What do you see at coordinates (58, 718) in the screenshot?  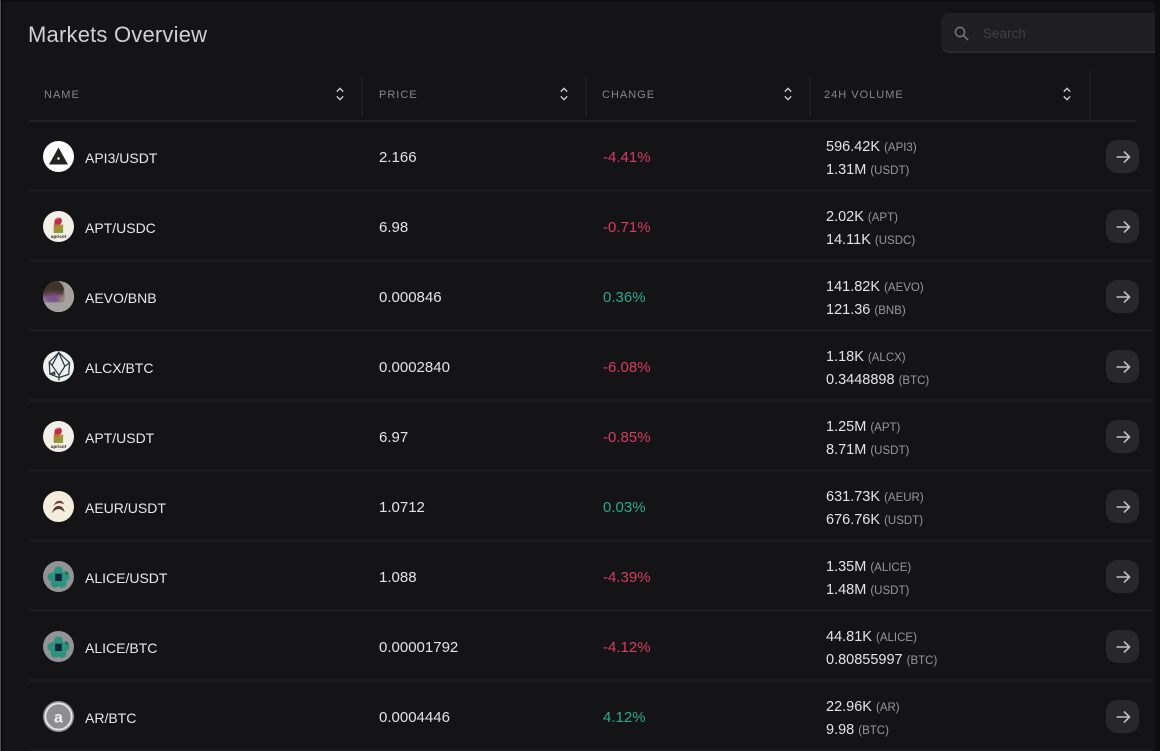 I see `svg-text: a` at bounding box center [58, 718].